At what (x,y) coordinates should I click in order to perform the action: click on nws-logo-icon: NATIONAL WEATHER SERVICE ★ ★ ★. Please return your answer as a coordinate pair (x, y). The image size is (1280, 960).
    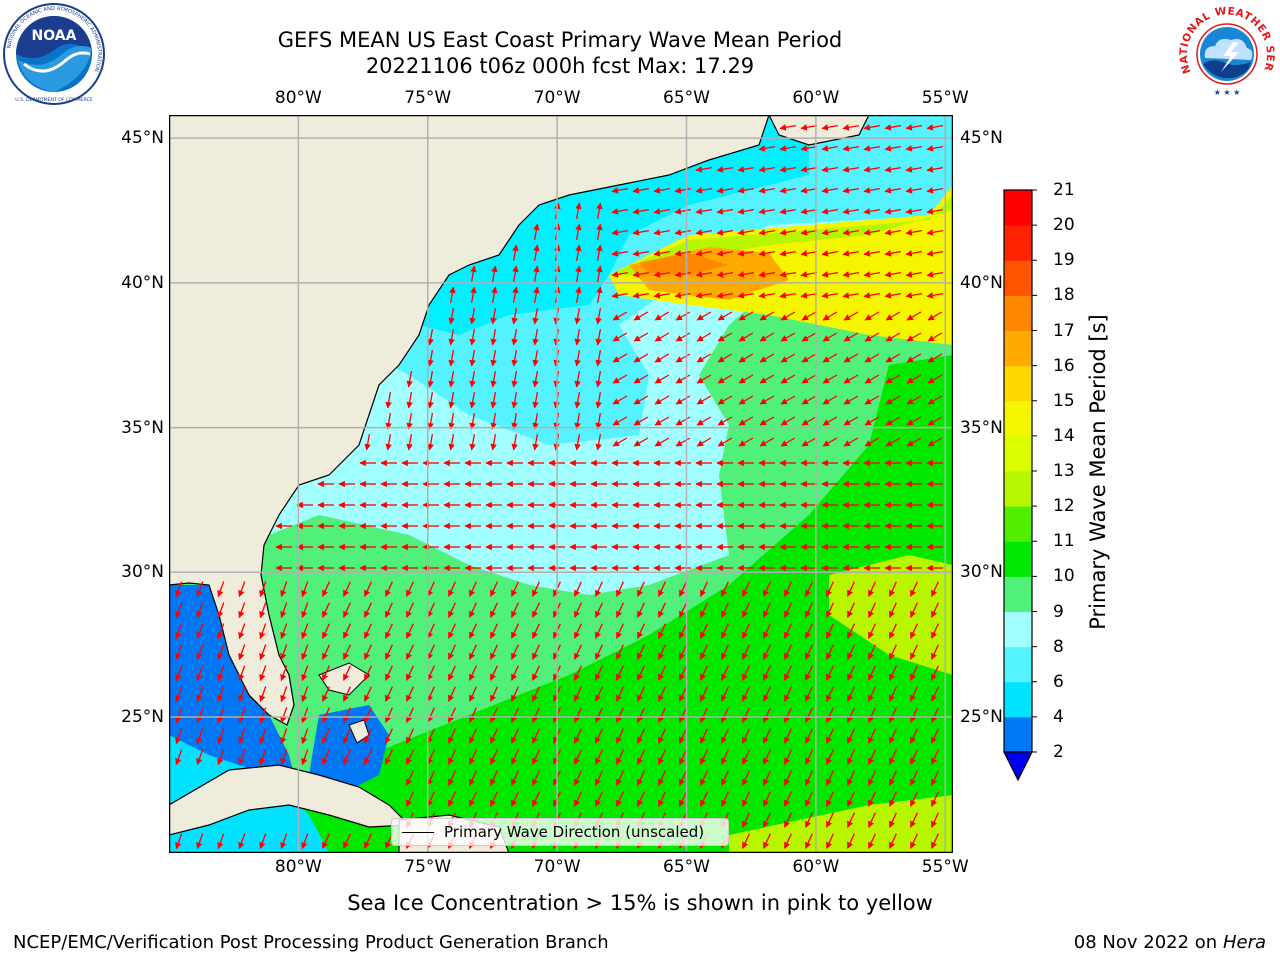
    Looking at the image, I should click on (1226, 51).